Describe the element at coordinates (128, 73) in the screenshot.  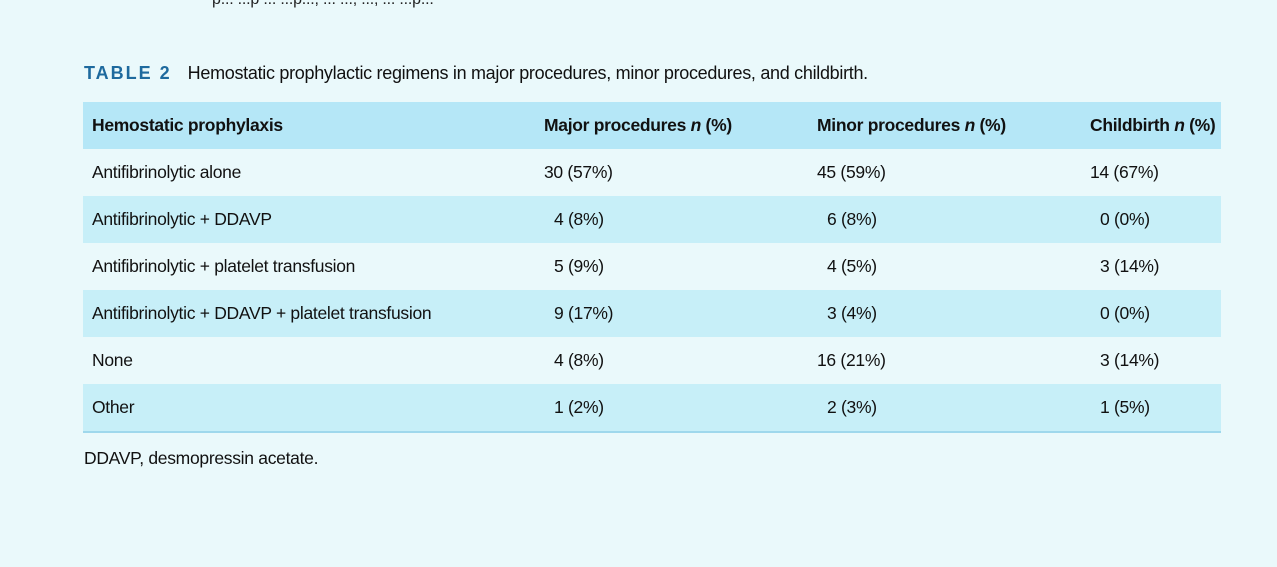
I see `table-label: TABLE 2` at that location.